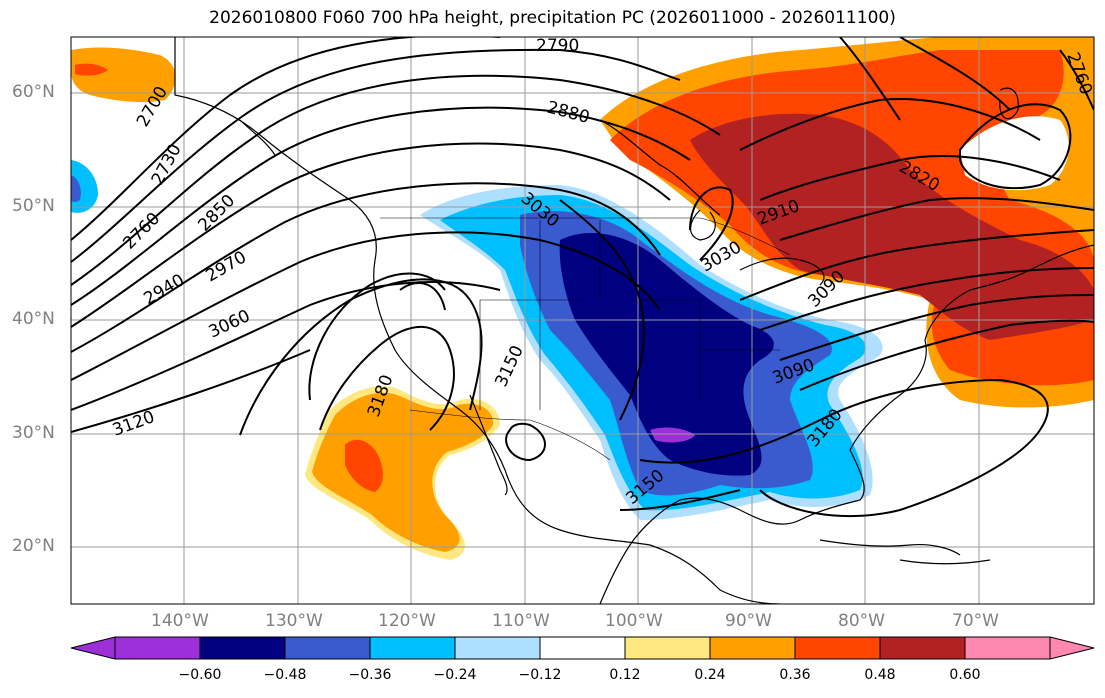 The image size is (1105, 698). What do you see at coordinates (748, 621) in the screenshot?
I see `longitude-label: 90°W` at bounding box center [748, 621].